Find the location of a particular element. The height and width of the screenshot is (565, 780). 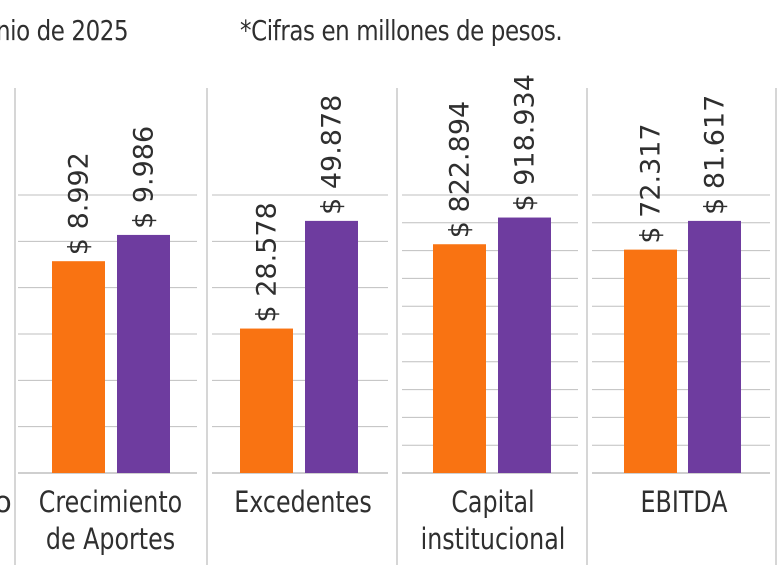

units-note: *Cifras en millones de pesos. is located at coordinates (401, 30).